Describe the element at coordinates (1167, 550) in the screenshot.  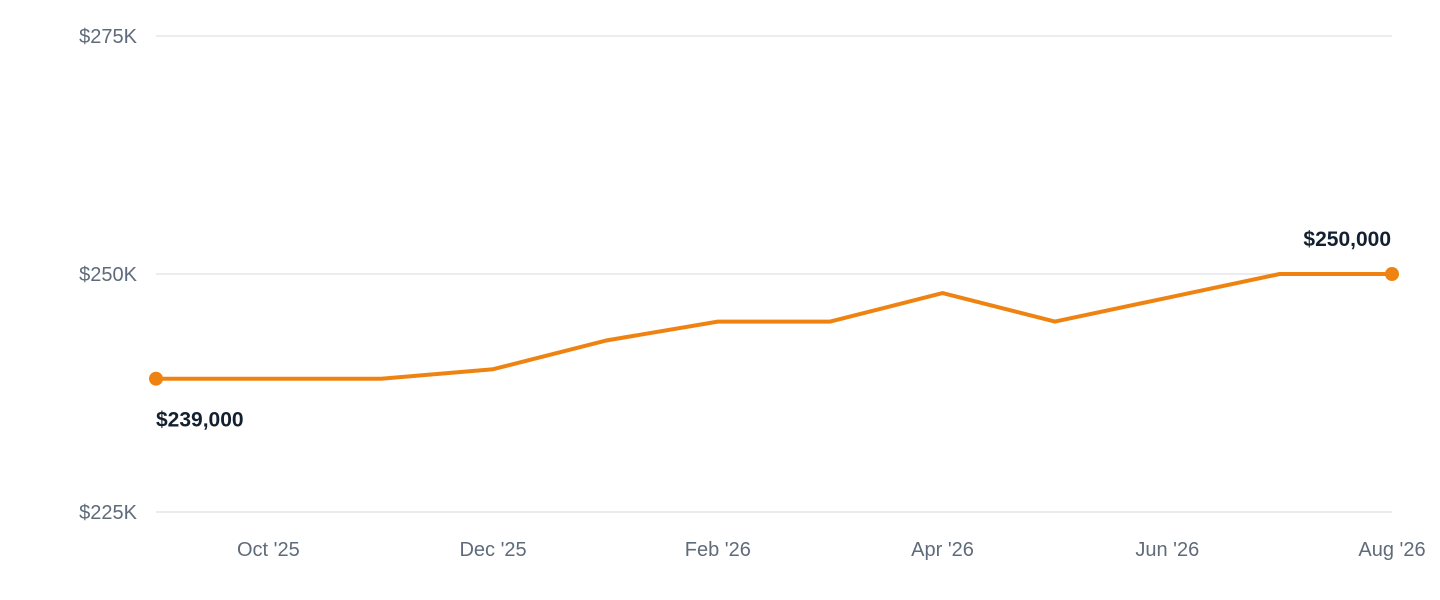
I see `x-tick-label: Jun '26` at that location.